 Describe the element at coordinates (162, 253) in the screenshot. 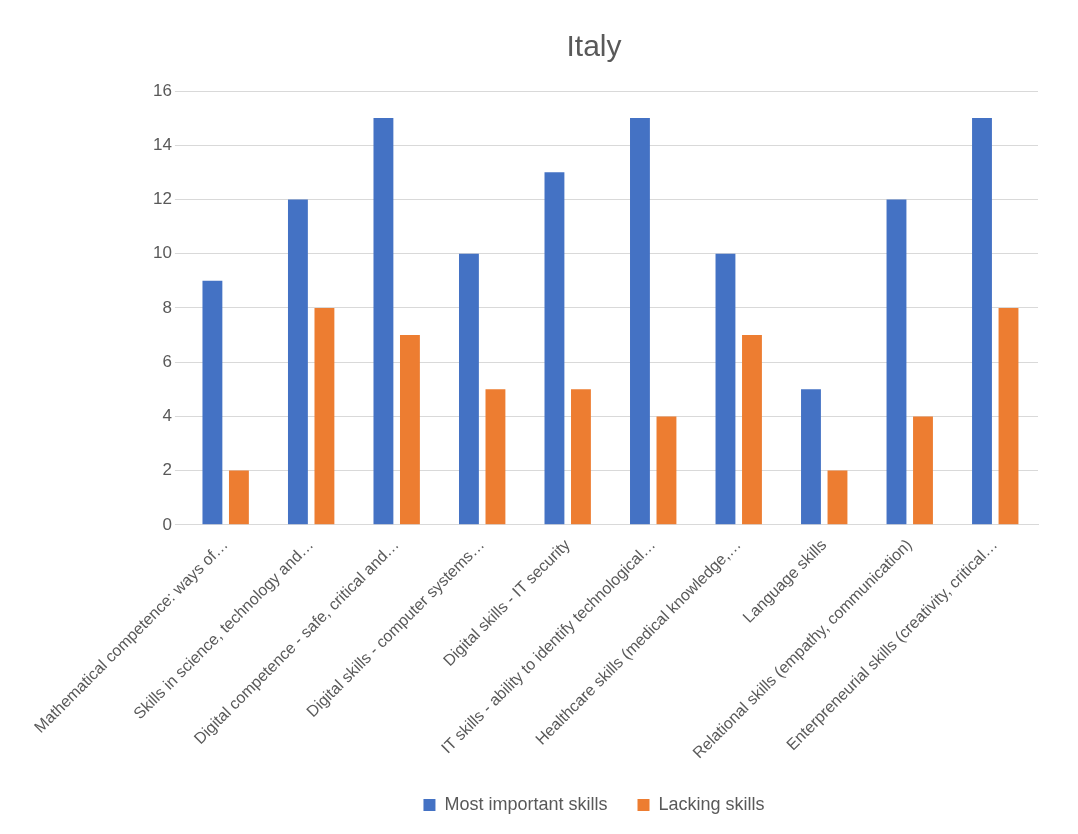

I see `y-tick-label: 10` at that location.